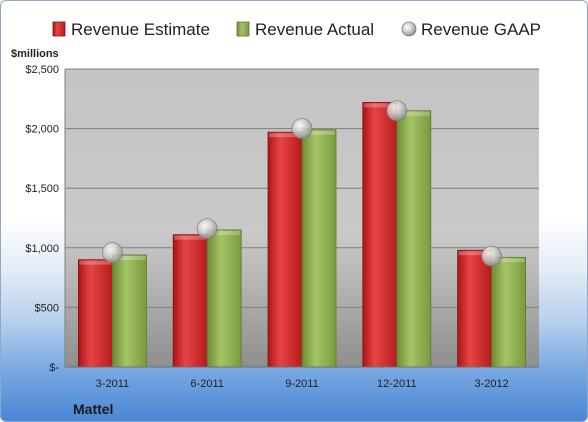 This screenshot has width=588, height=422. What do you see at coordinates (206, 384) in the screenshot?
I see `x-tick-label: 6-2011` at bounding box center [206, 384].